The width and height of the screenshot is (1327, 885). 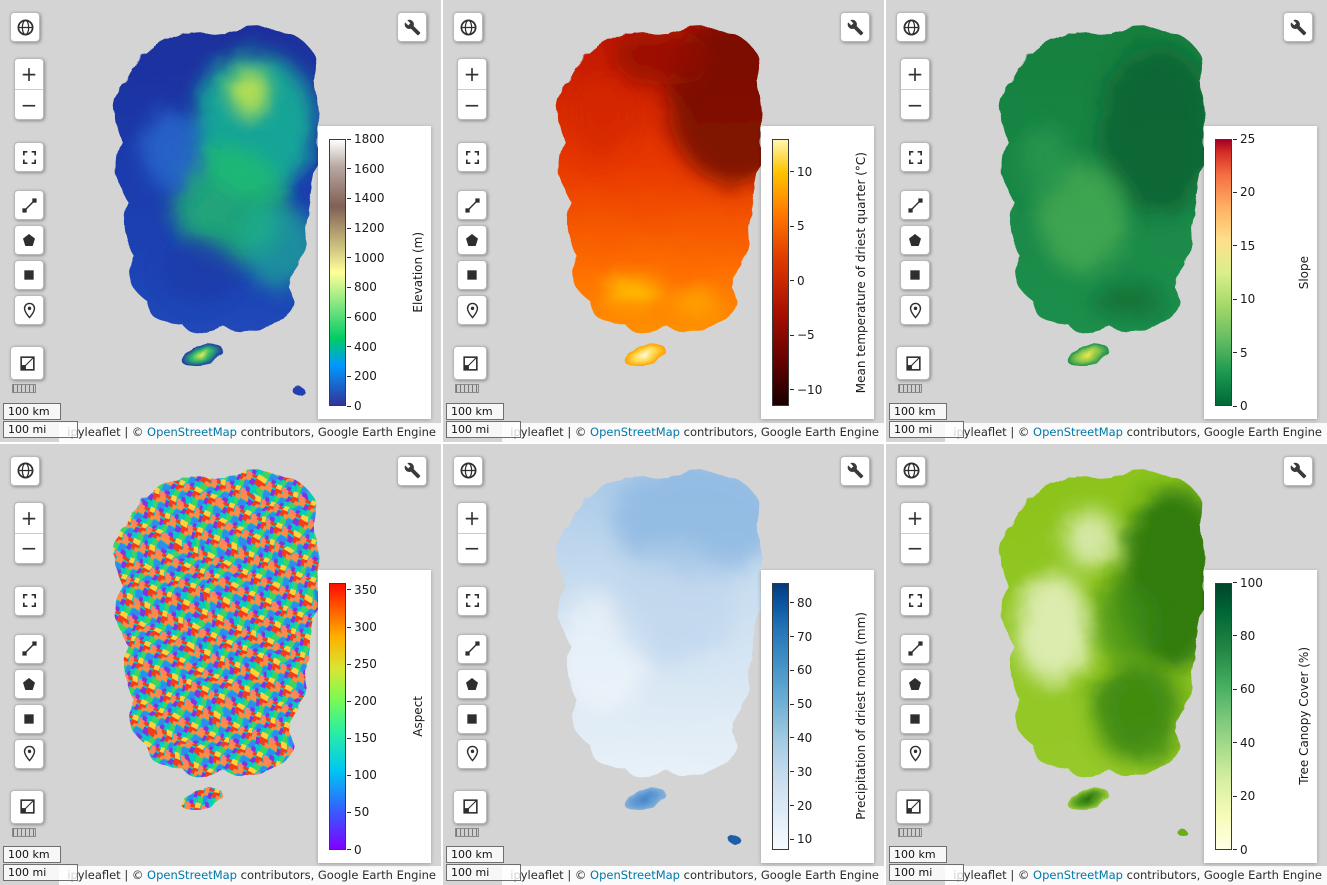 I want to click on colorbar: 350 300 250 200 150 100 50 0 Aspect, so click(x=374, y=716).